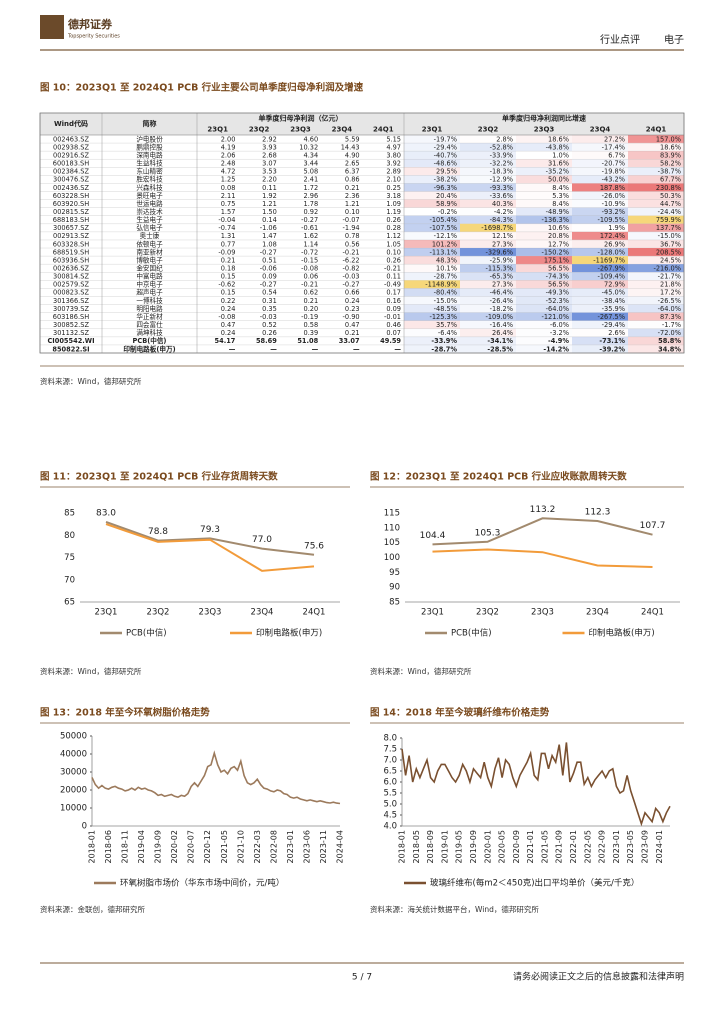 Image resolution: width=724 pixels, height=1024 pixels. I want to click on table-cell: CI005542.WI, so click(70, 341).